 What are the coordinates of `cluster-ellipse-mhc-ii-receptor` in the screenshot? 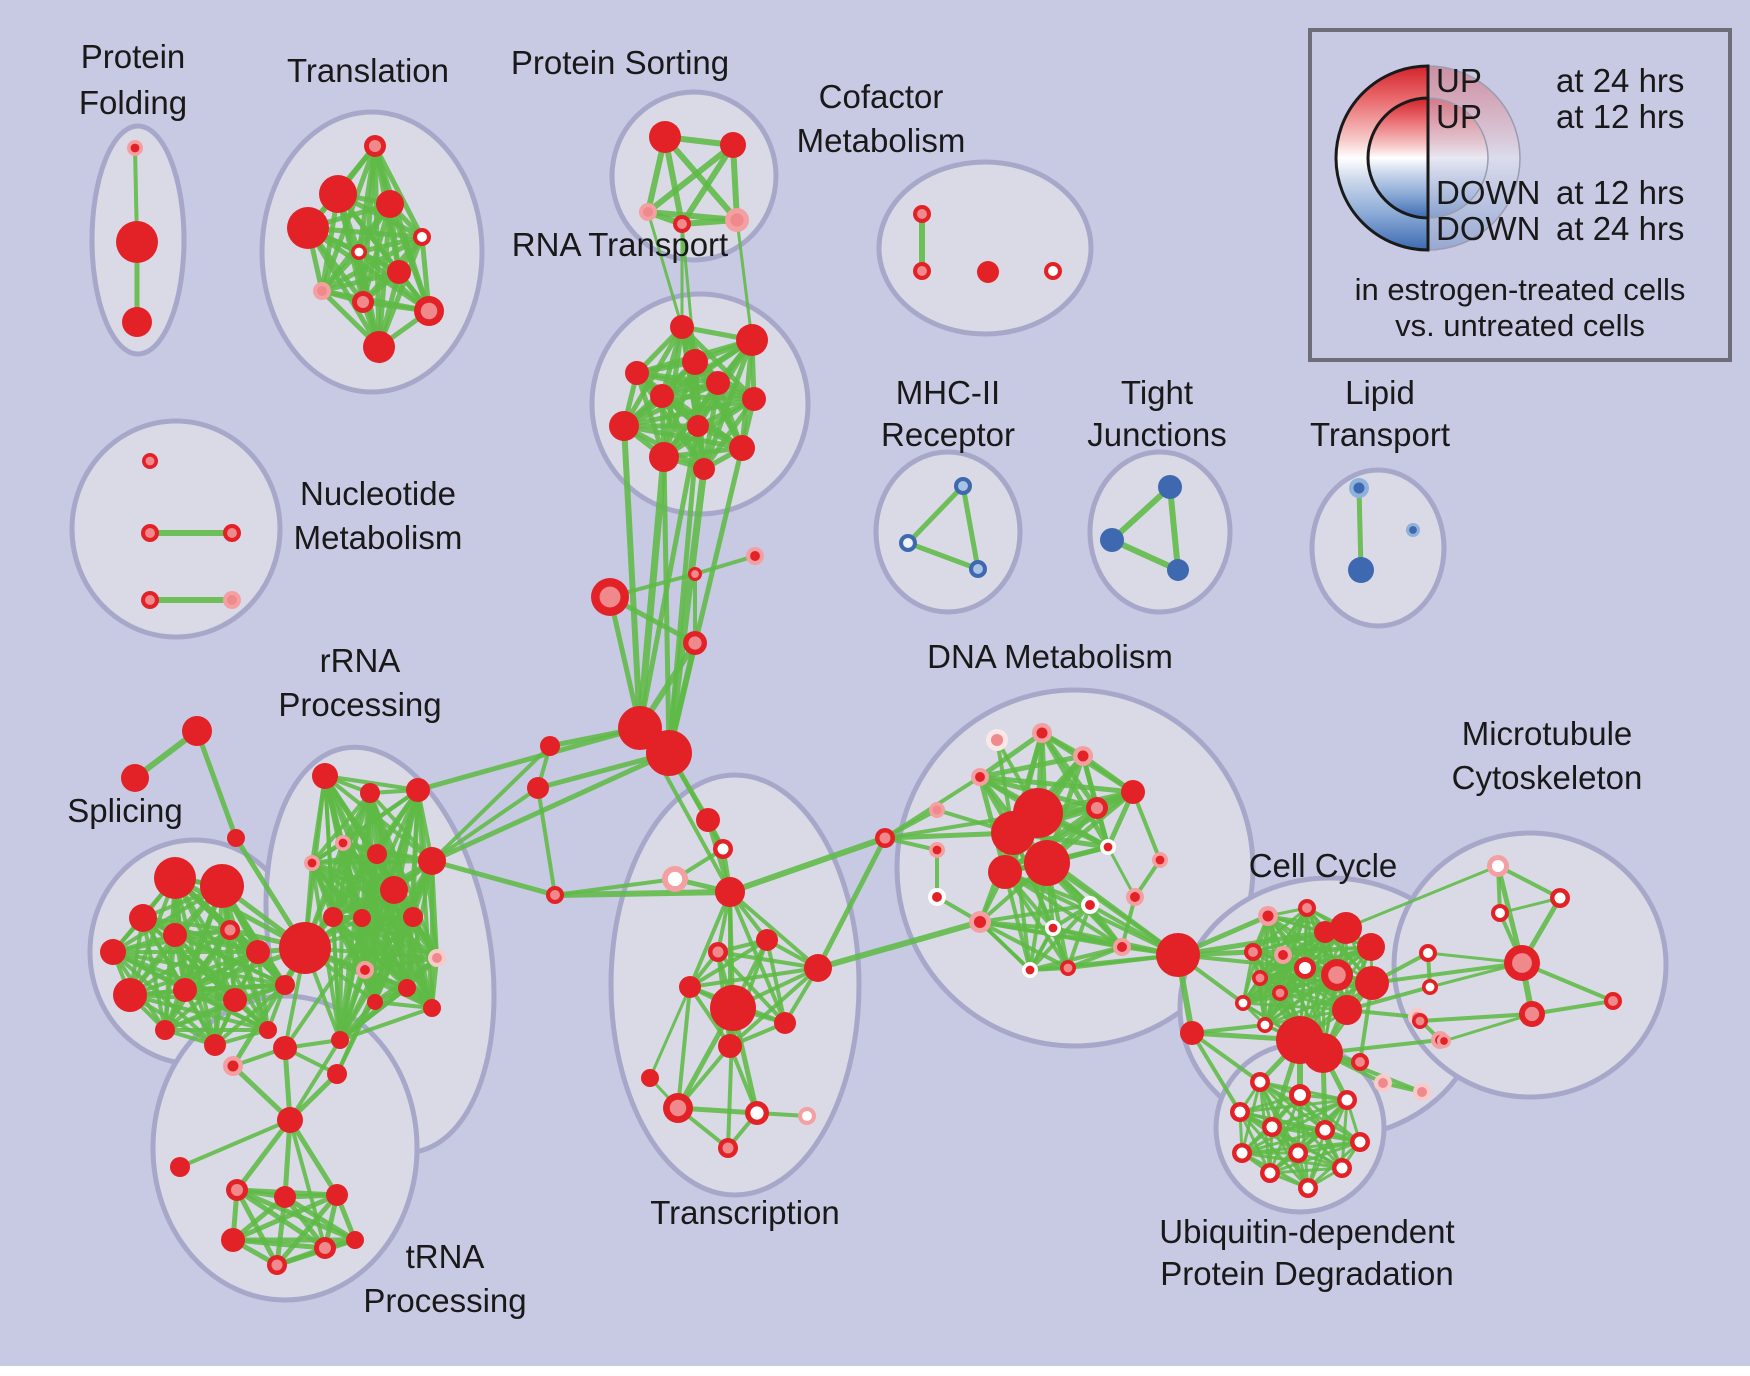 It's located at (948, 532).